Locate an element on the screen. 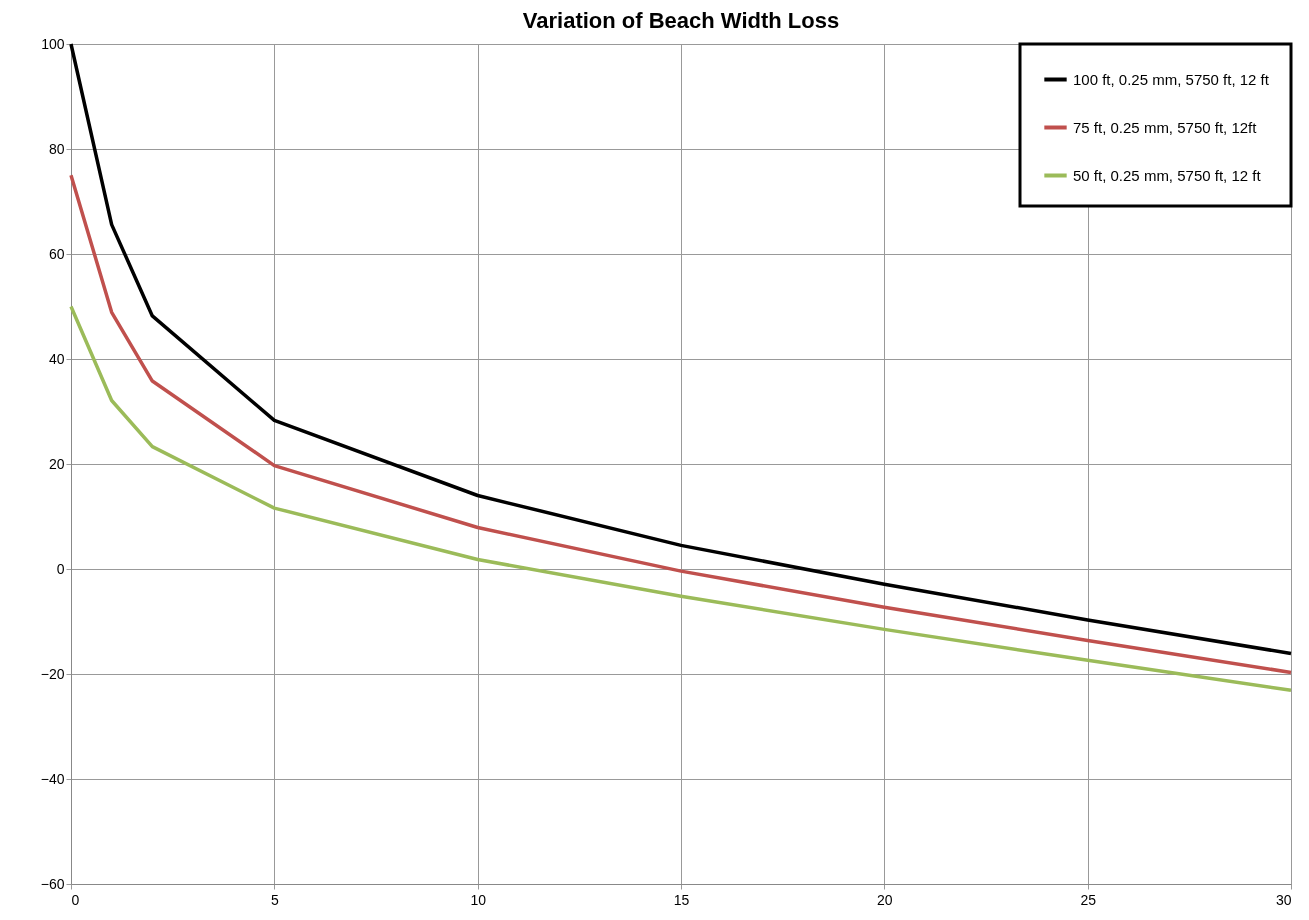 The width and height of the screenshot is (1309, 920). x-tick-label: 20 is located at coordinates (885, 899).